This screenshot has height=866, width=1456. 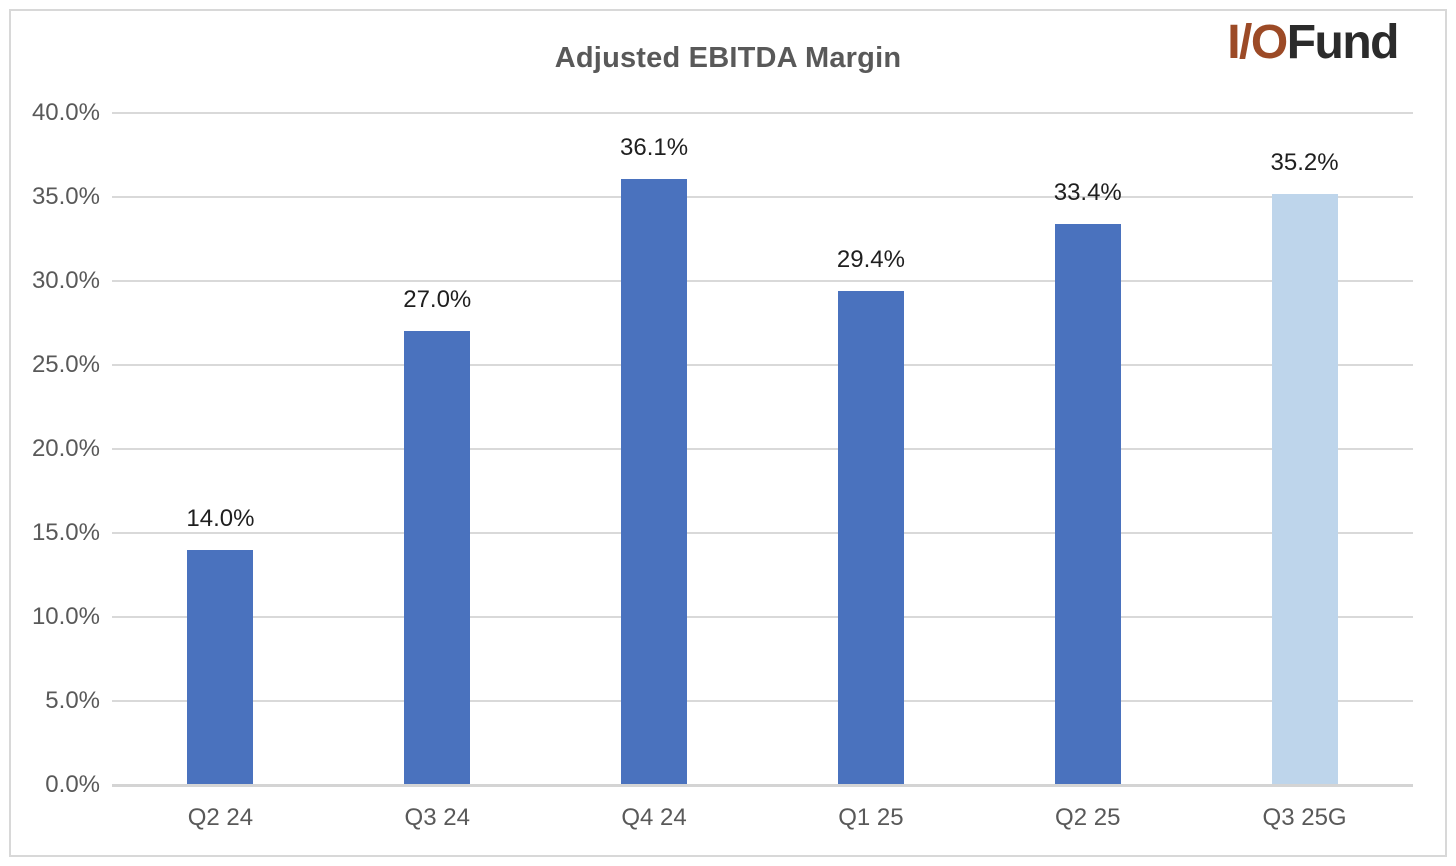 What do you see at coordinates (72, 700) in the screenshot?
I see `y-axis-tick-label: 5.0%` at bounding box center [72, 700].